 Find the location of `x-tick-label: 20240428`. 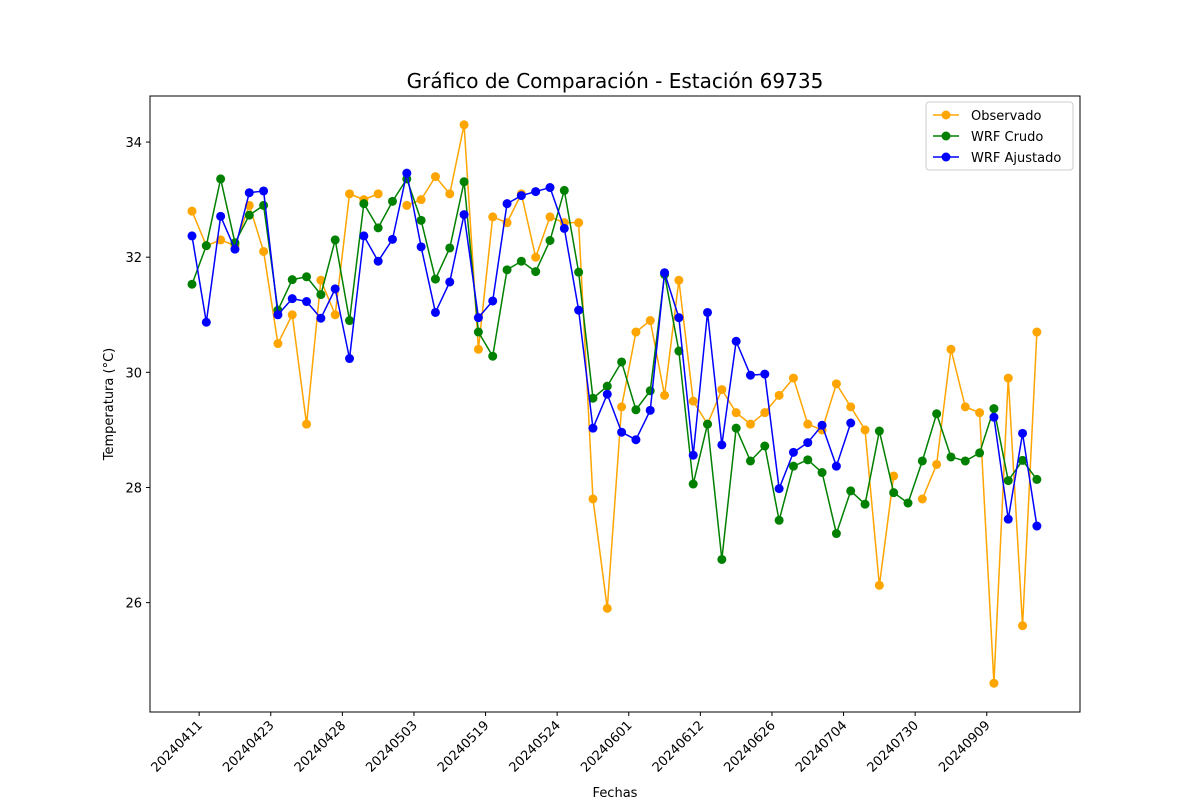

x-tick-label: 20240428 is located at coordinates (320, 746).